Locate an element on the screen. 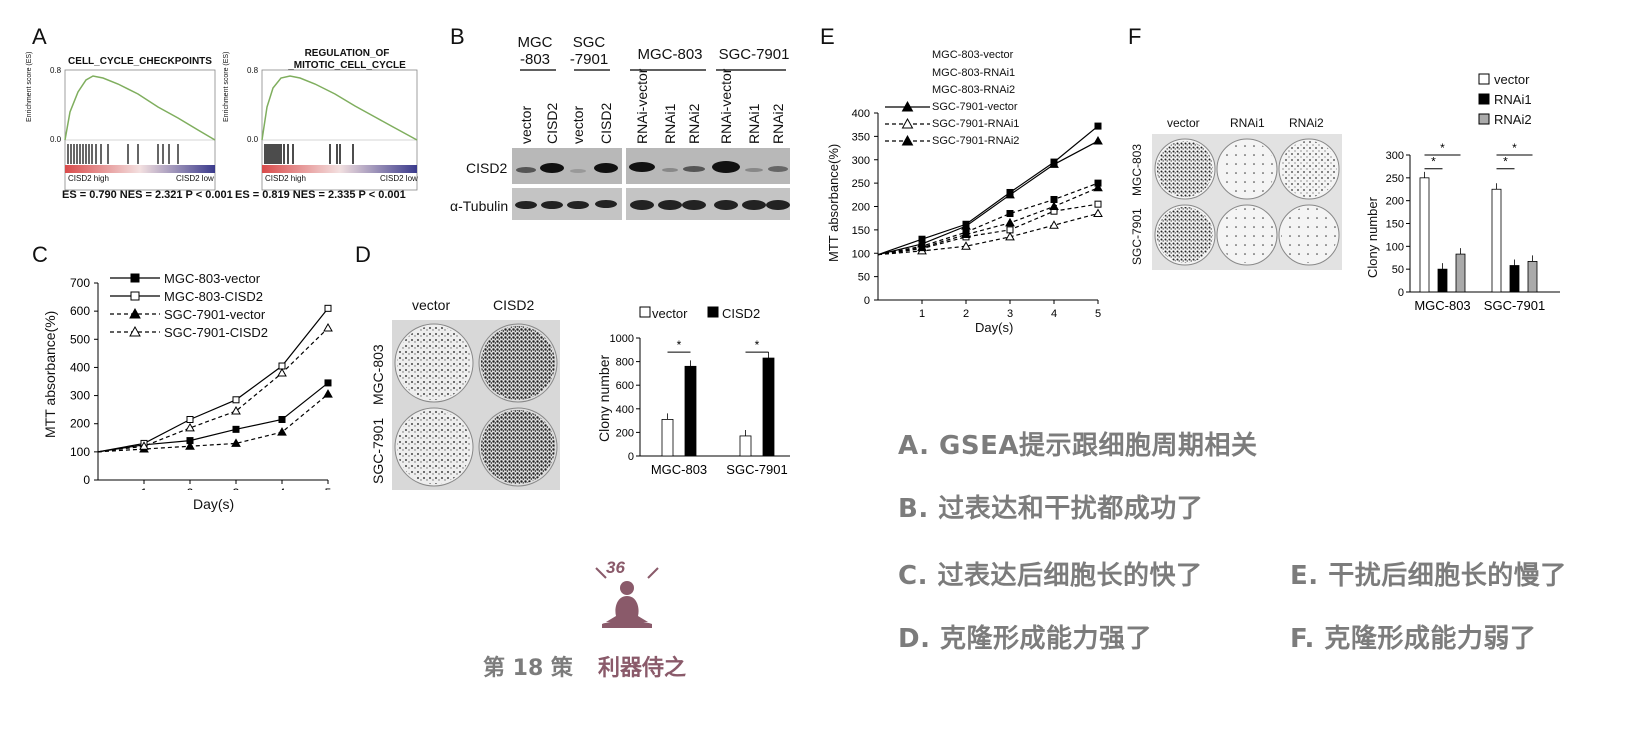 This screenshot has height=740, width=1636. chart-d-legend-item: CISD2 is located at coordinates (741, 313).